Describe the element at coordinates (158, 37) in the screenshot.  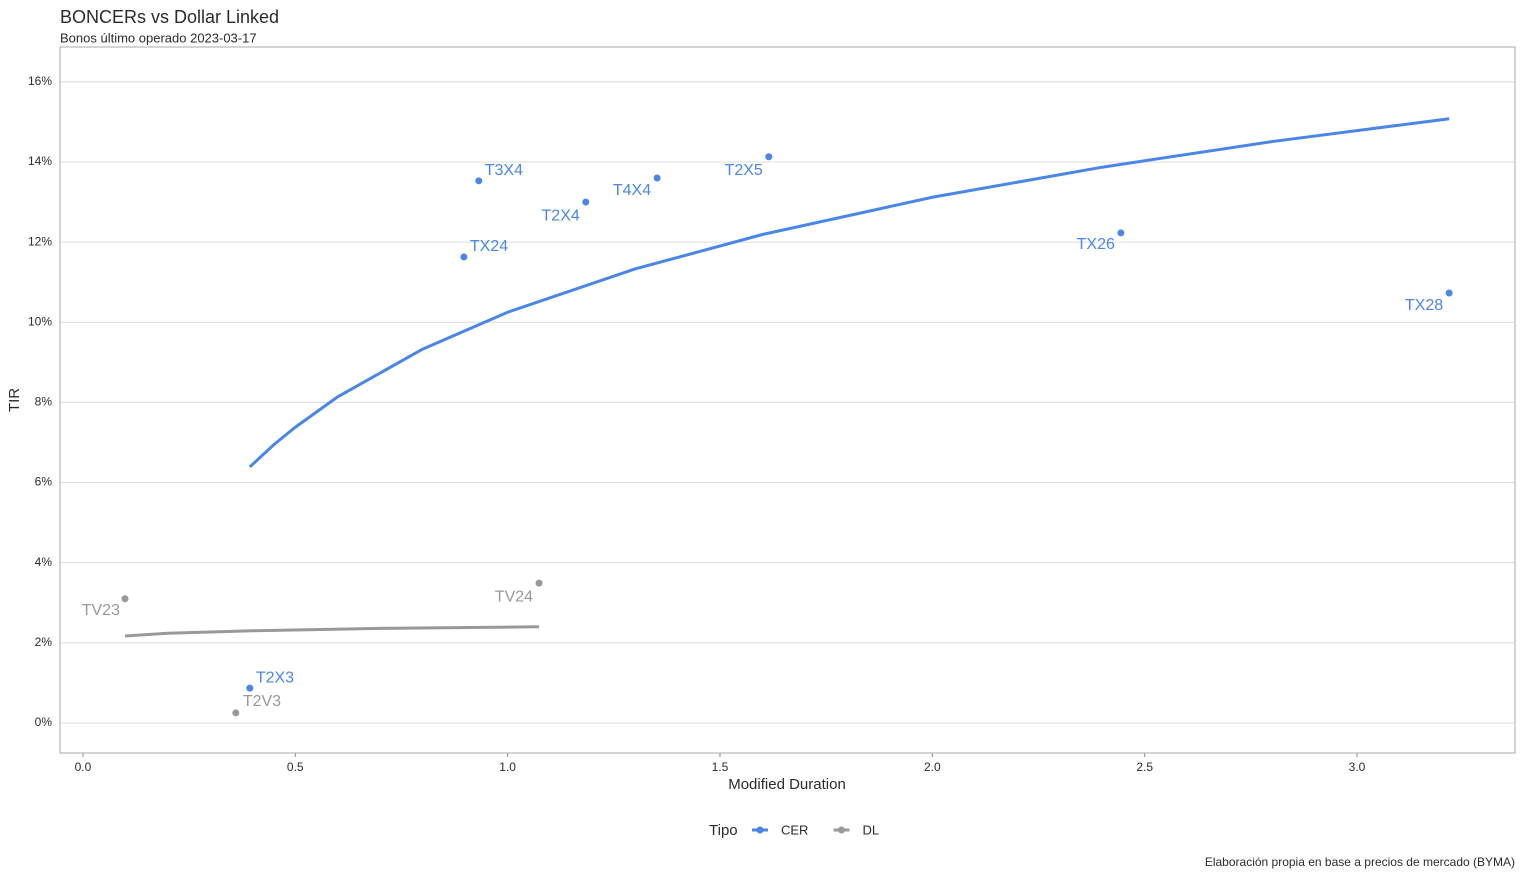
I see `chart-subtitle: Bonos último operado 2023-03-17` at that location.